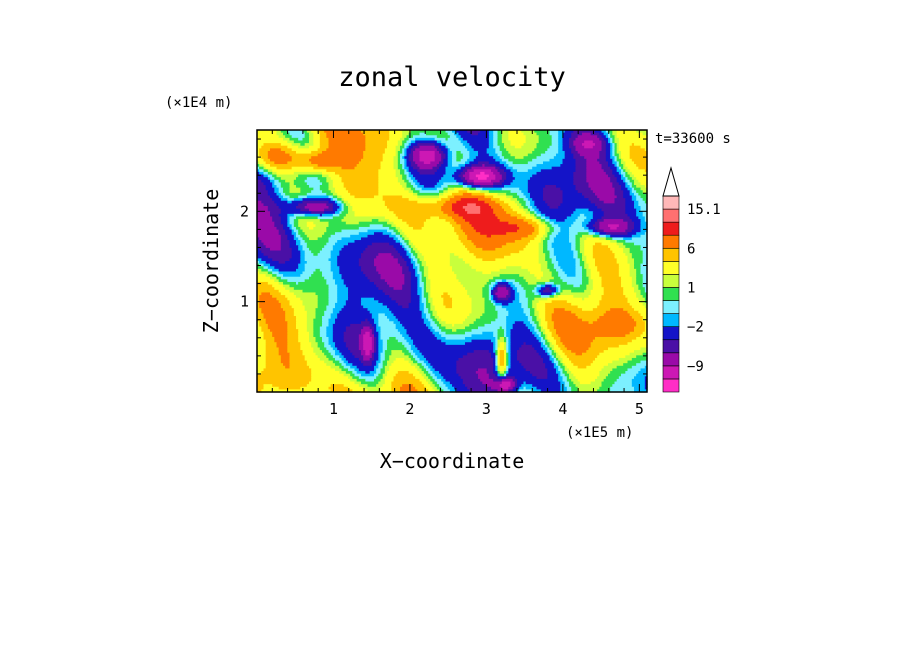 Image resolution: width=904 pixels, height=654 pixels. What do you see at coordinates (671, 279) in the screenshot?
I see `colorbar-swatches` at bounding box center [671, 279].